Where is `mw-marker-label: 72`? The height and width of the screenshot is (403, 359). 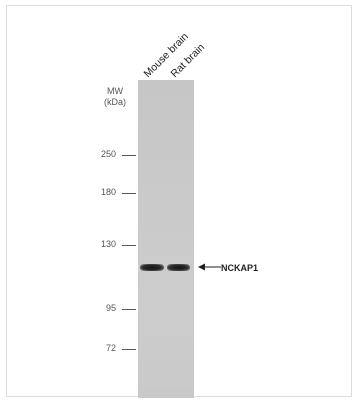 mw-marker-label: 72 is located at coordinates (110, 348).